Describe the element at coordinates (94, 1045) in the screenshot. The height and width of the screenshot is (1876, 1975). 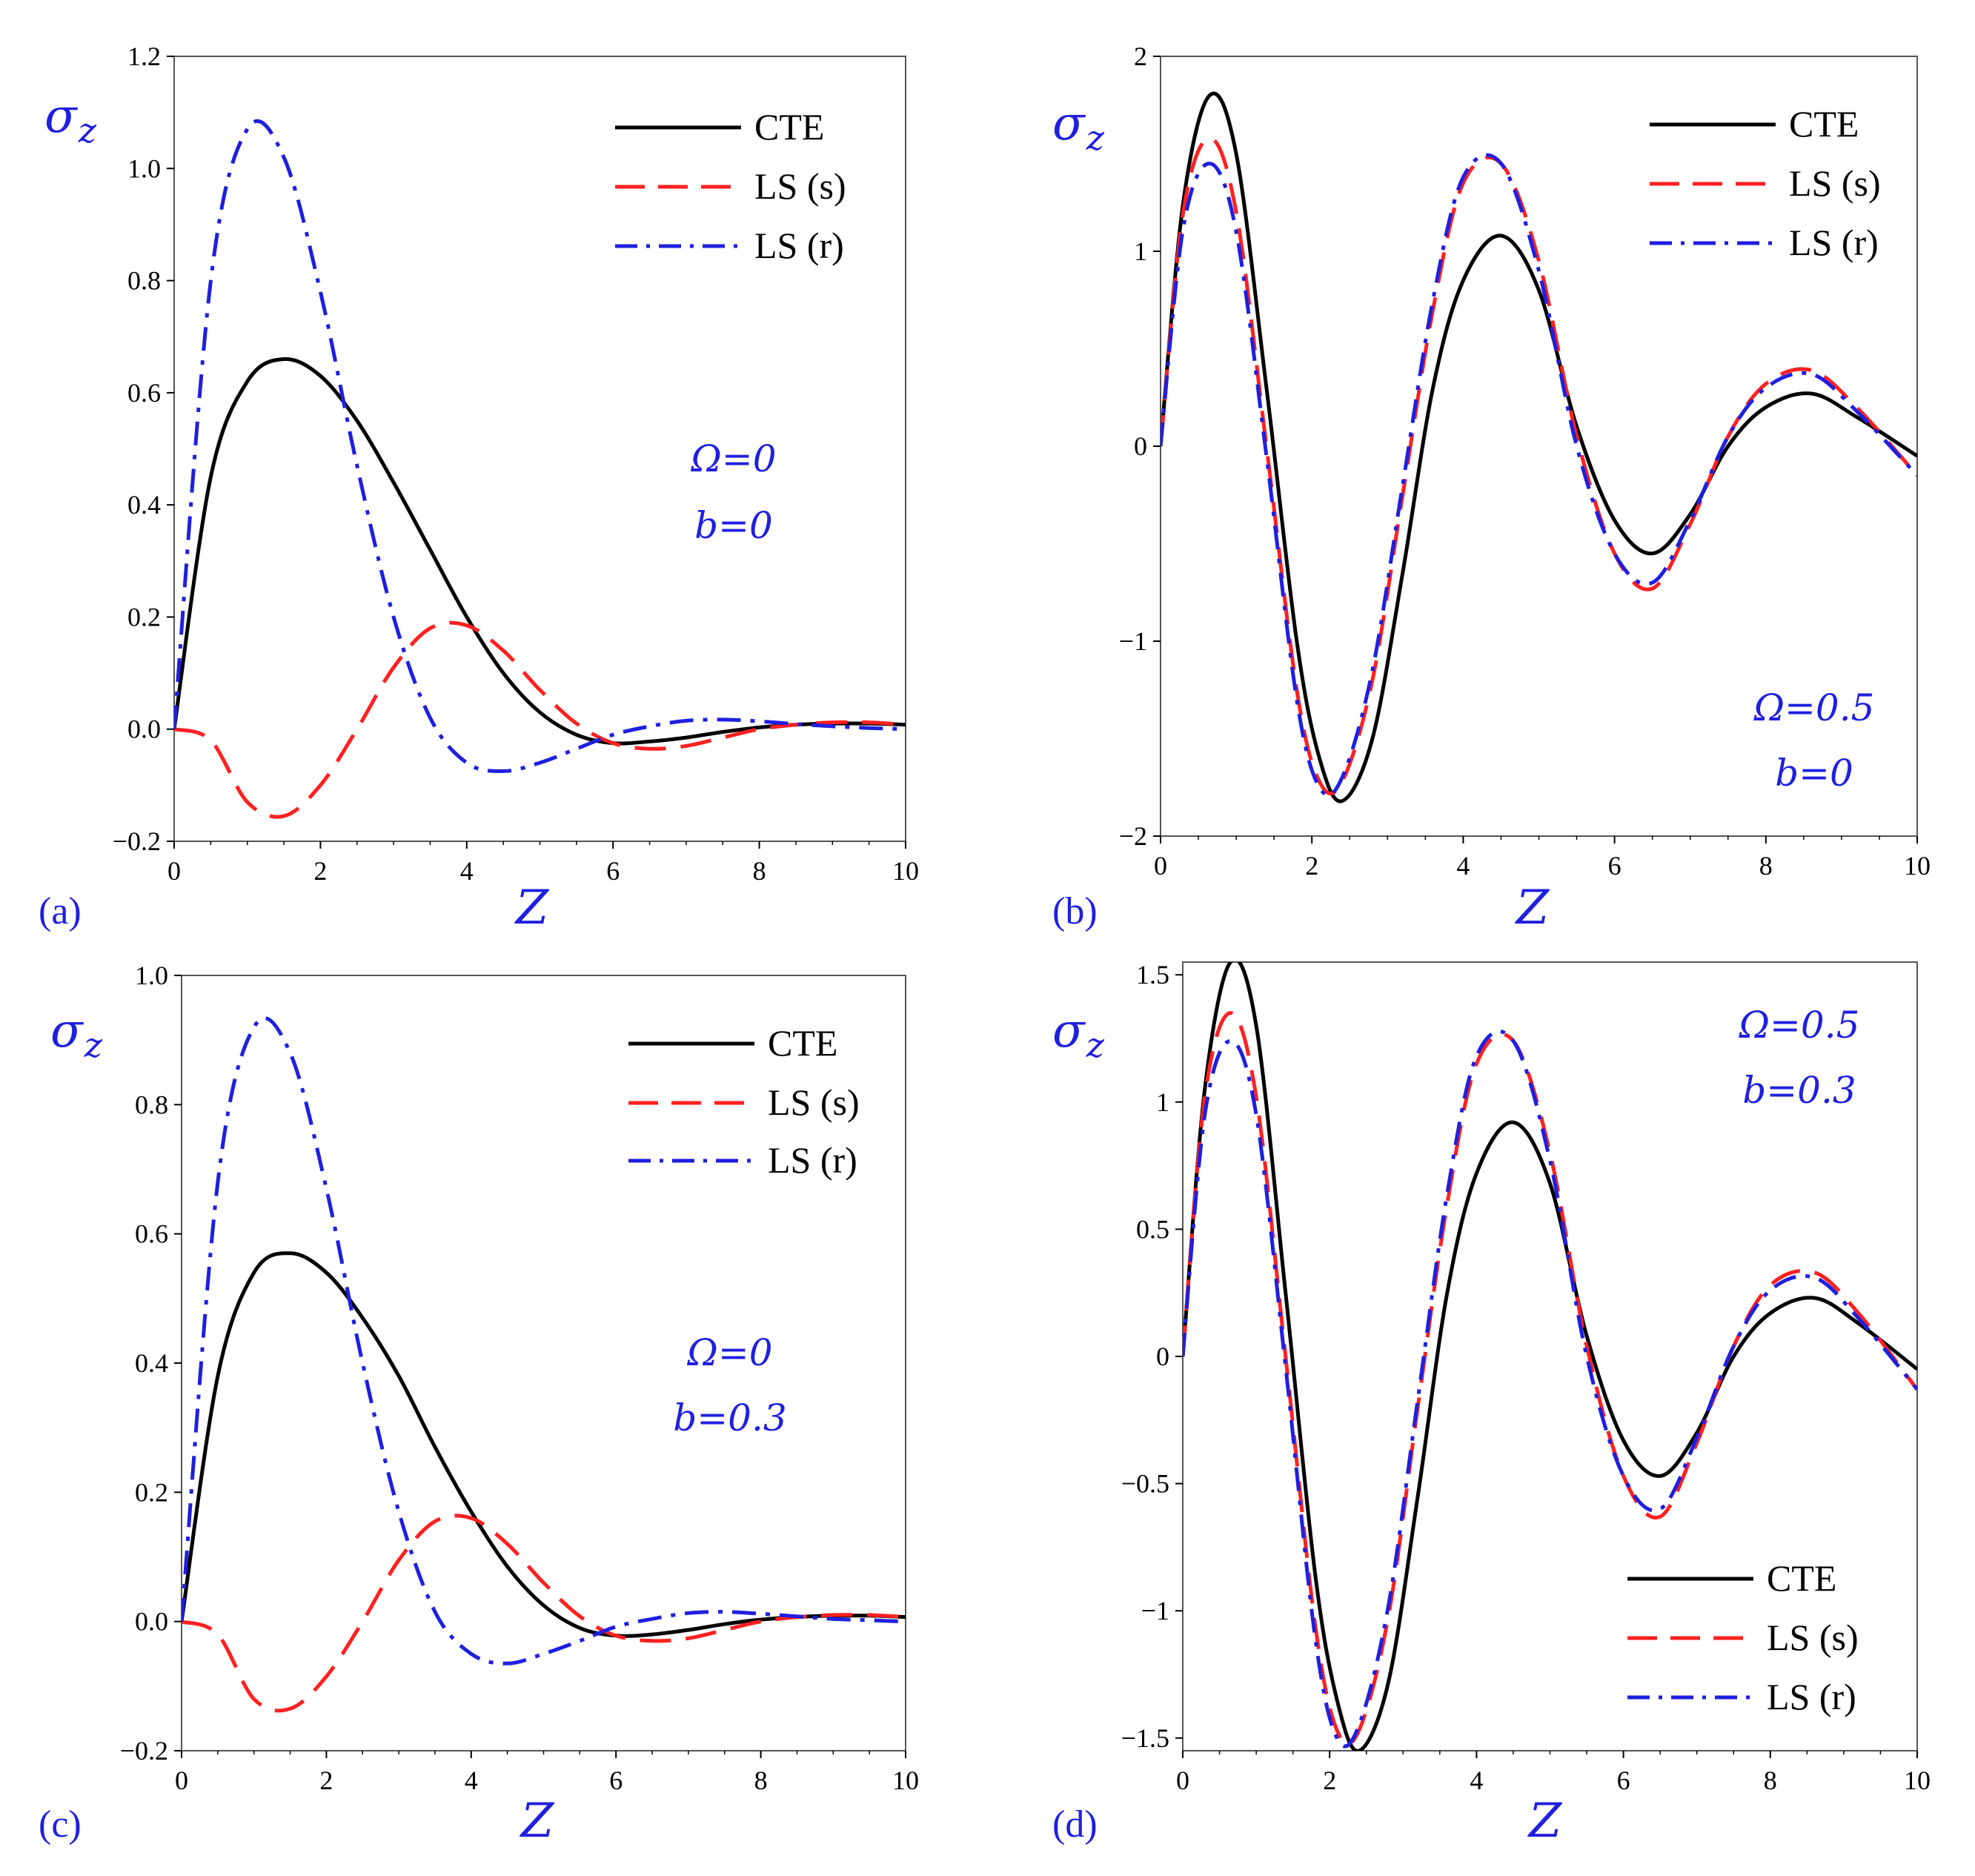
I see `panel-c-ylabel-sub: z` at that location.